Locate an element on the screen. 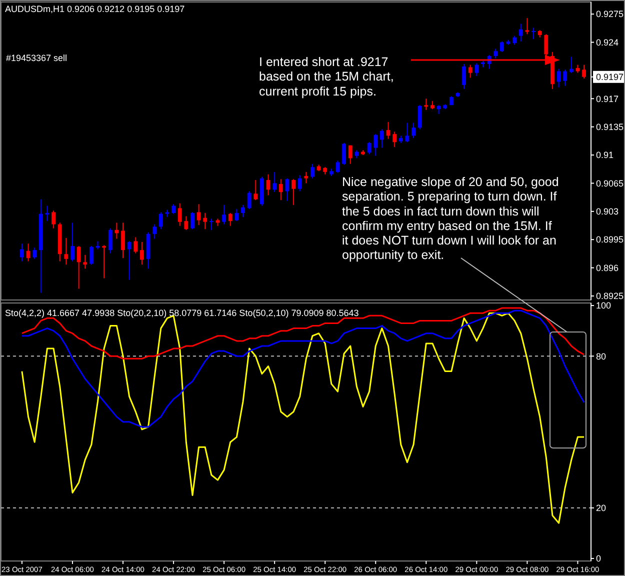  annotation: Sto(4,2,2) 41.6667 47.9938 Sto(20,2,10) 58.0779 61.7146 Sto(50,2,10) 79.0909 80.5643 is located at coordinates (182, 313).